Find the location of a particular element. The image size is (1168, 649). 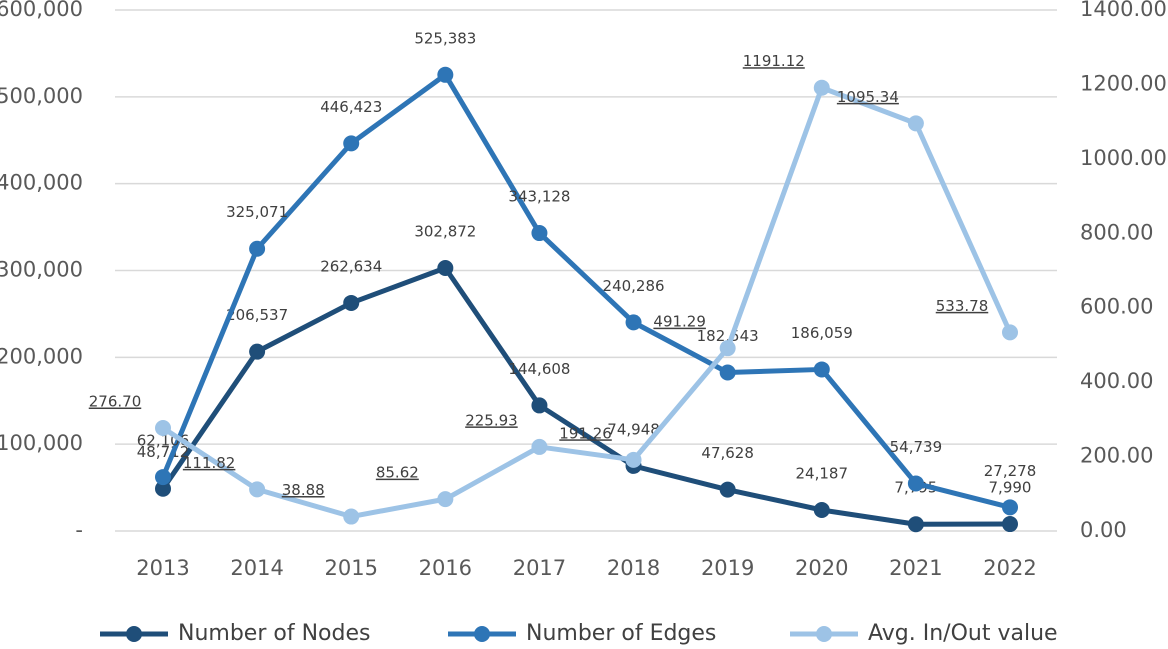

x-tick-label: 2017 is located at coordinates (539, 568).